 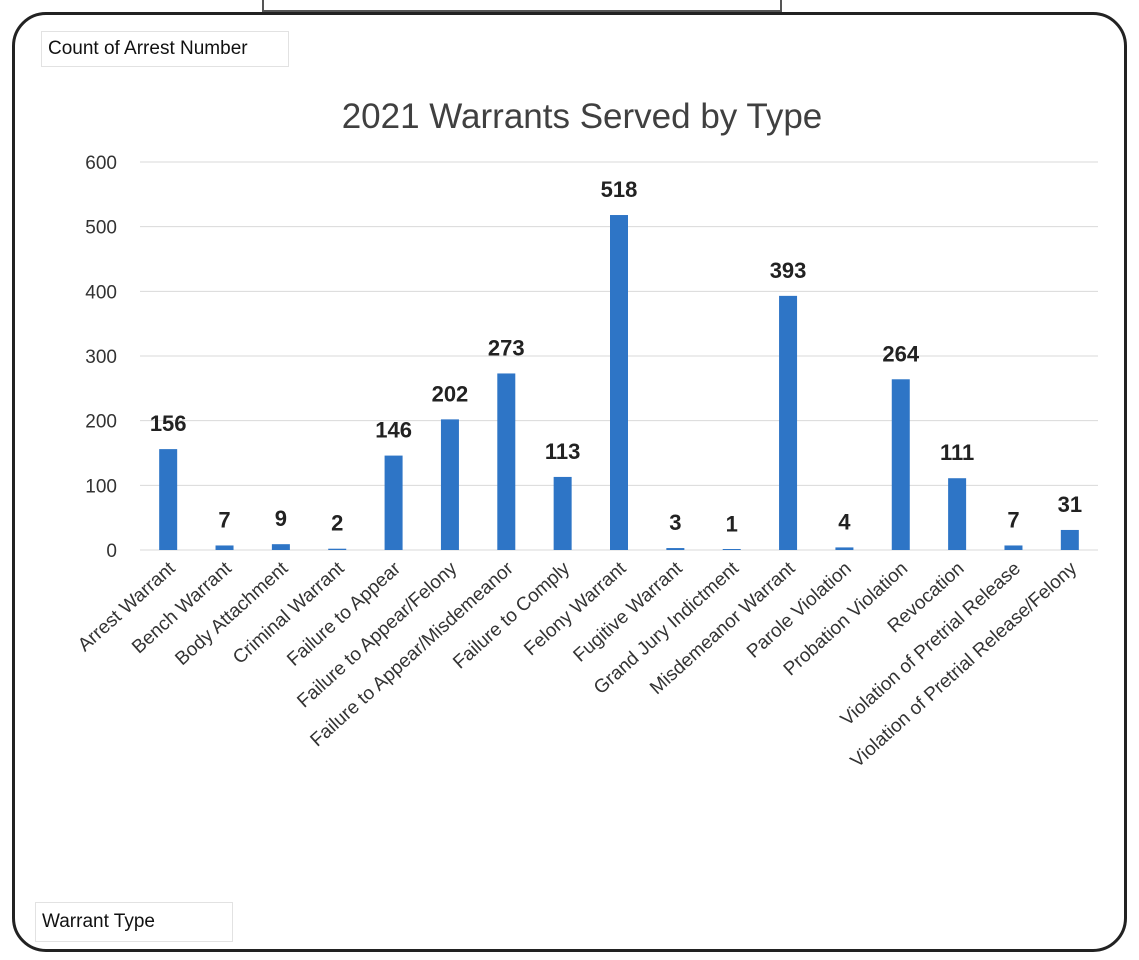 I want to click on y-tick-label: 300, so click(x=101, y=357).